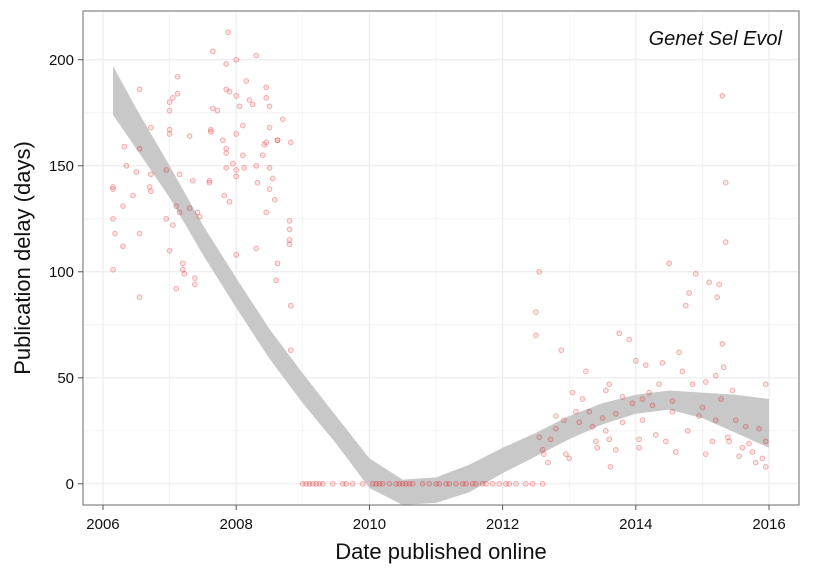  What do you see at coordinates (441, 551) in the screenshot?
I see `x-axis-title: Date published online` at bounding box center [441, 551].